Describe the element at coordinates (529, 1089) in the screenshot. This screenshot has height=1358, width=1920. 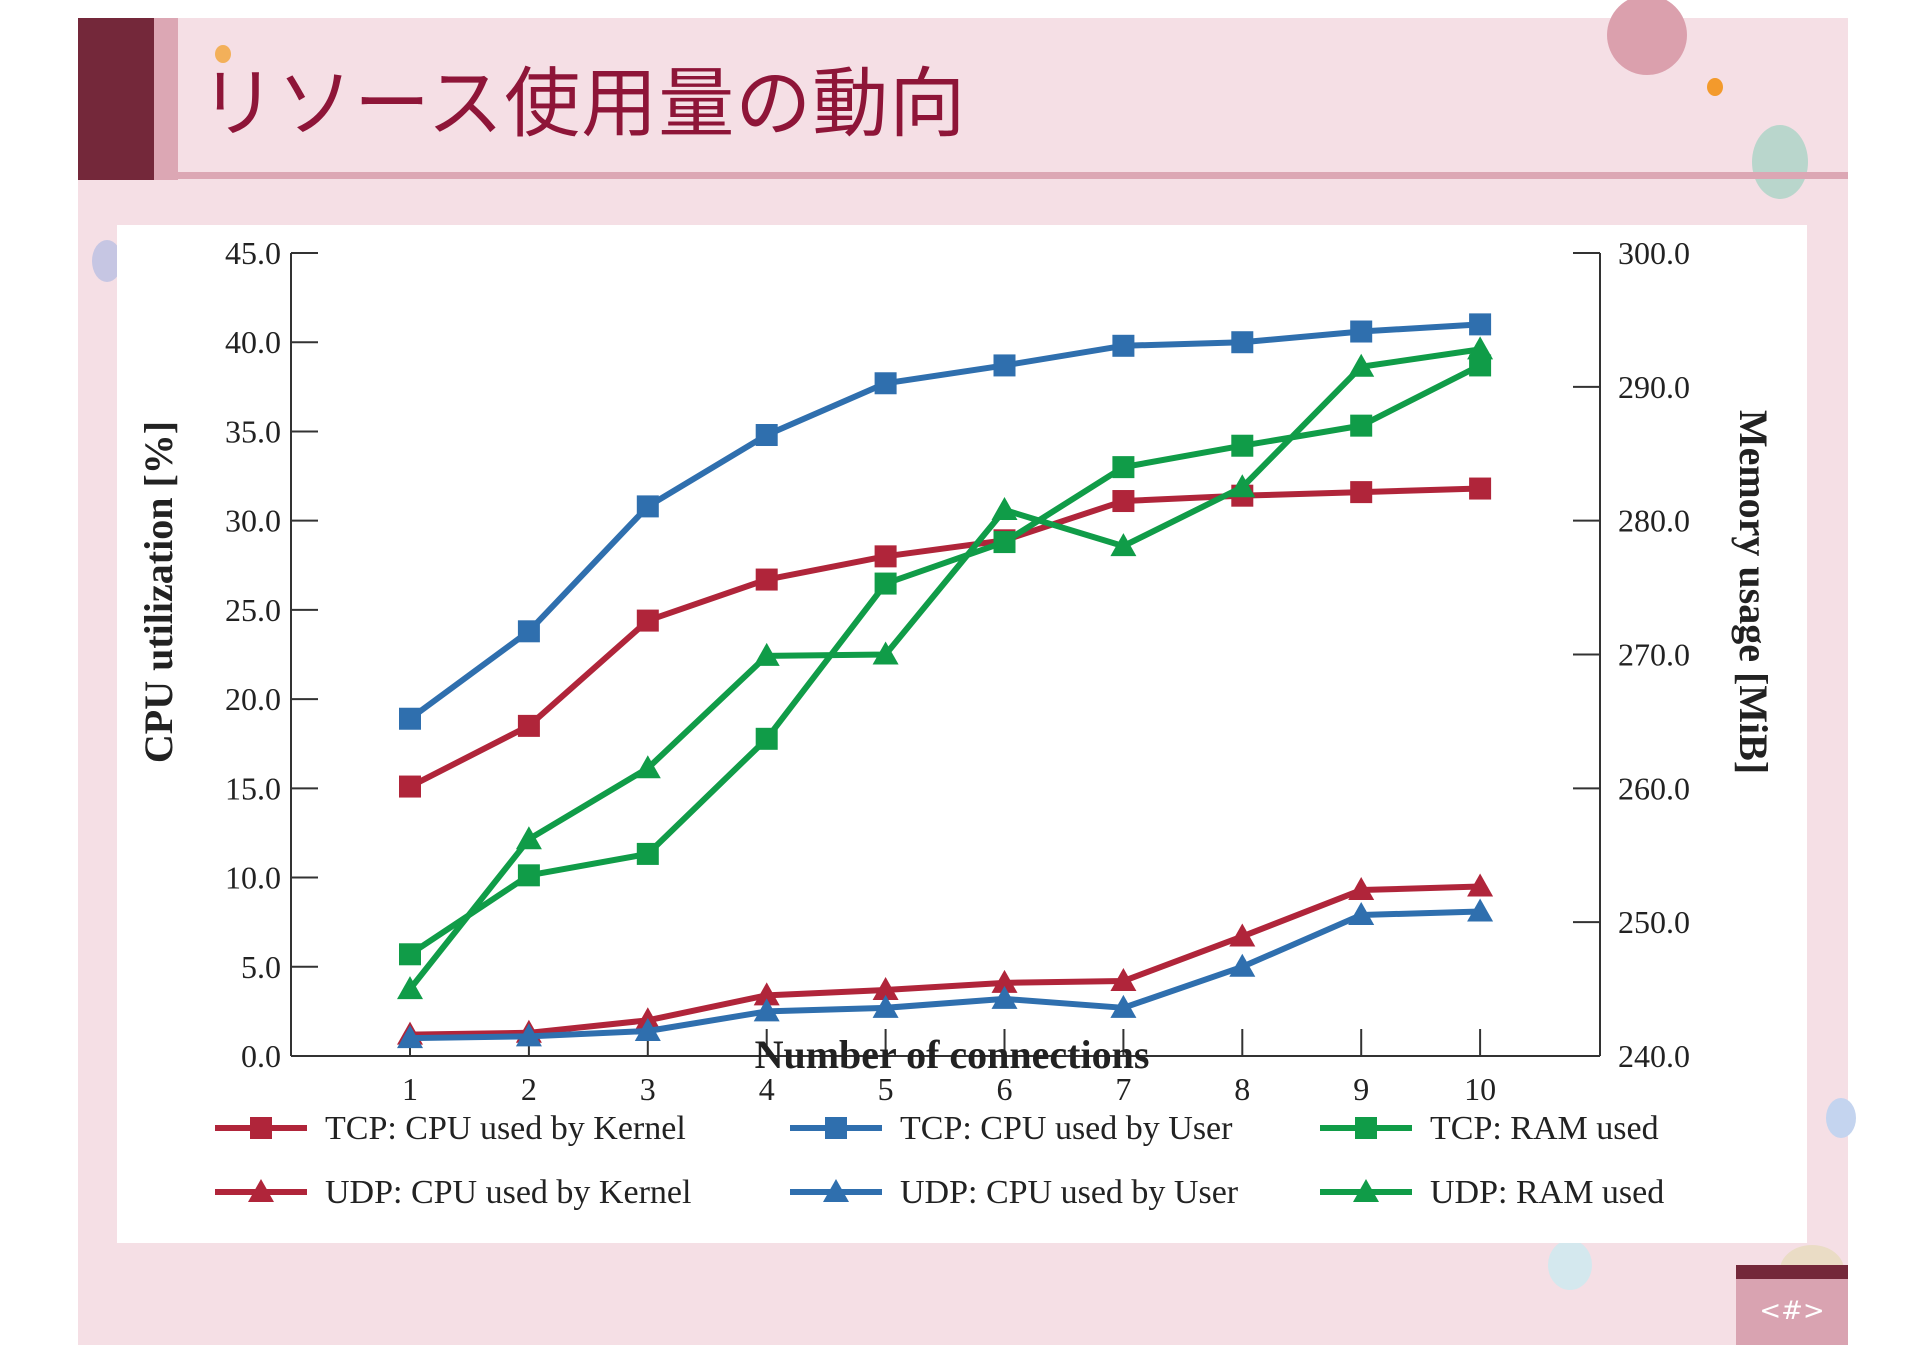
I see `x-tick-label: 2` at that location.